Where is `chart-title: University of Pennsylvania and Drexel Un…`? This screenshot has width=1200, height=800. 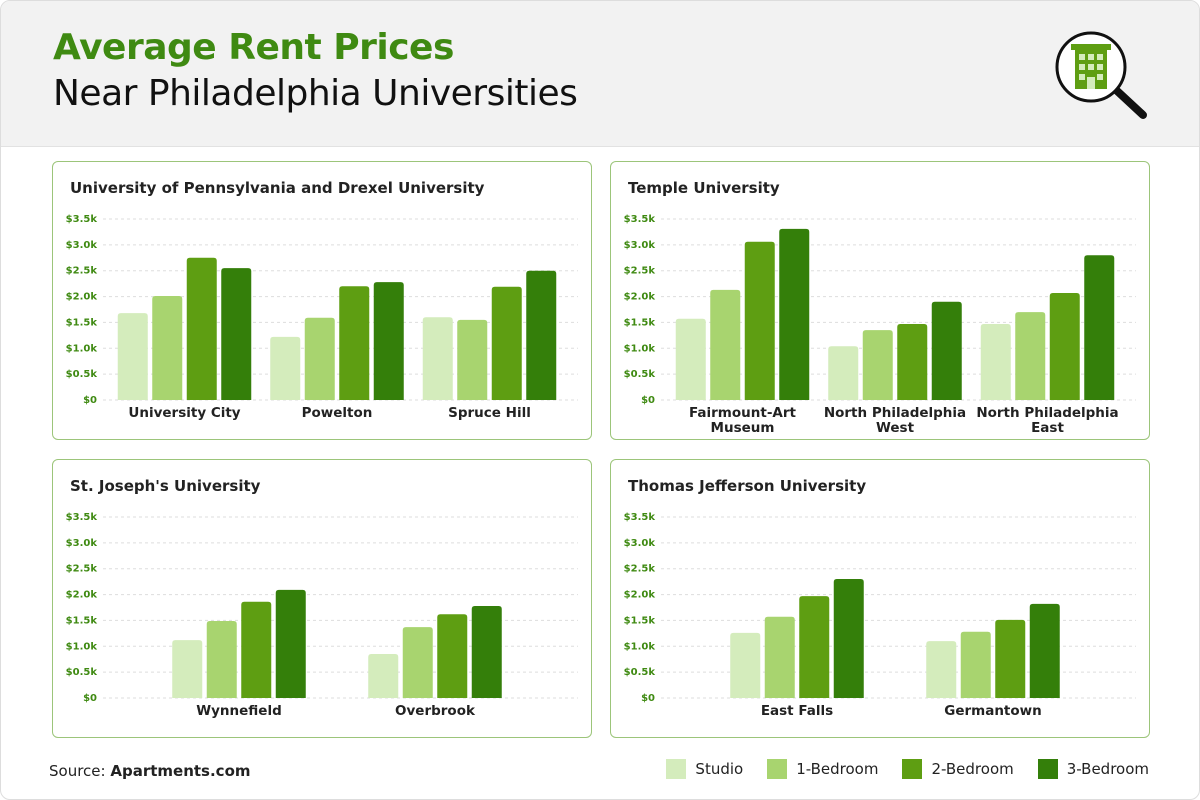 chart-title: University of Pennsylvania and Drexel Un… is located at coordinates (277, 188).